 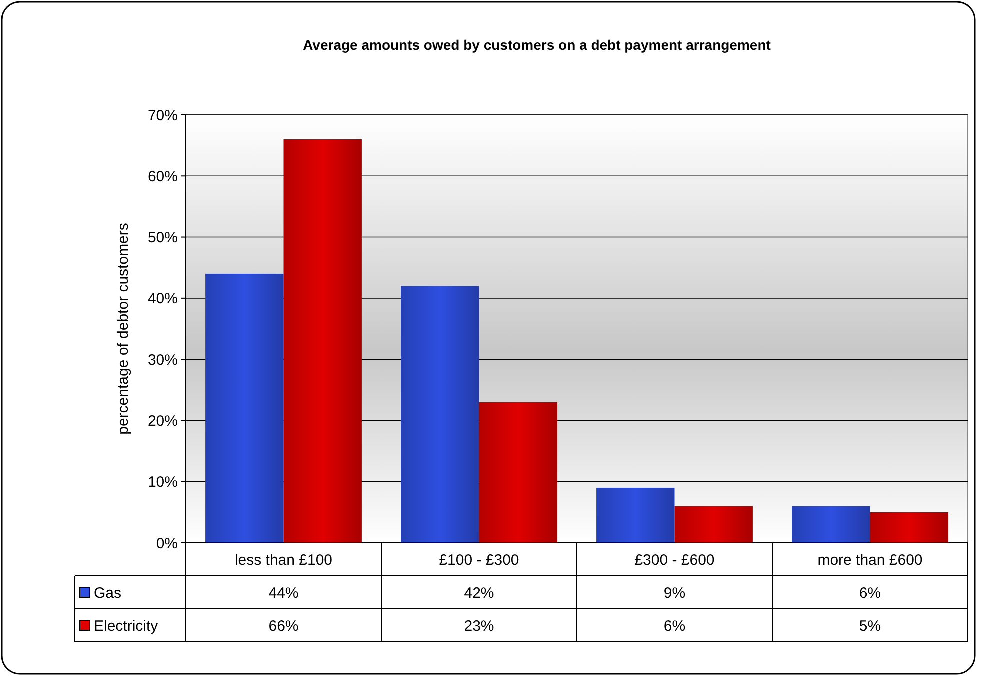 What do you see at coordinates (283, 593) in the screenshot?
I see `data-label: 44%` at bounding box center [283, 593].